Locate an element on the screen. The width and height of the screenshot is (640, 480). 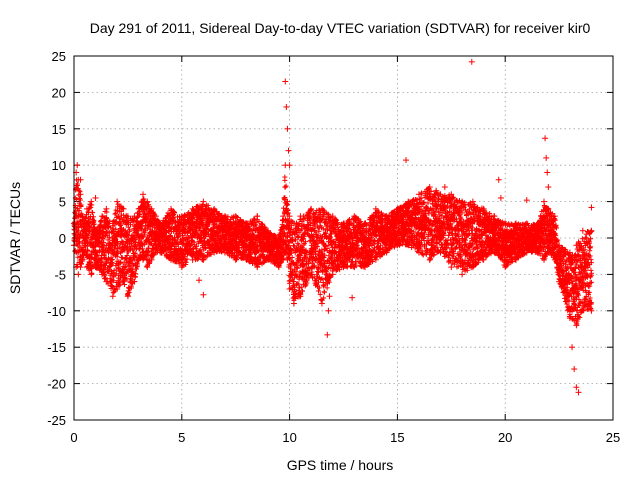
y-tick-label: -15 is located at coordinates (56, 347).